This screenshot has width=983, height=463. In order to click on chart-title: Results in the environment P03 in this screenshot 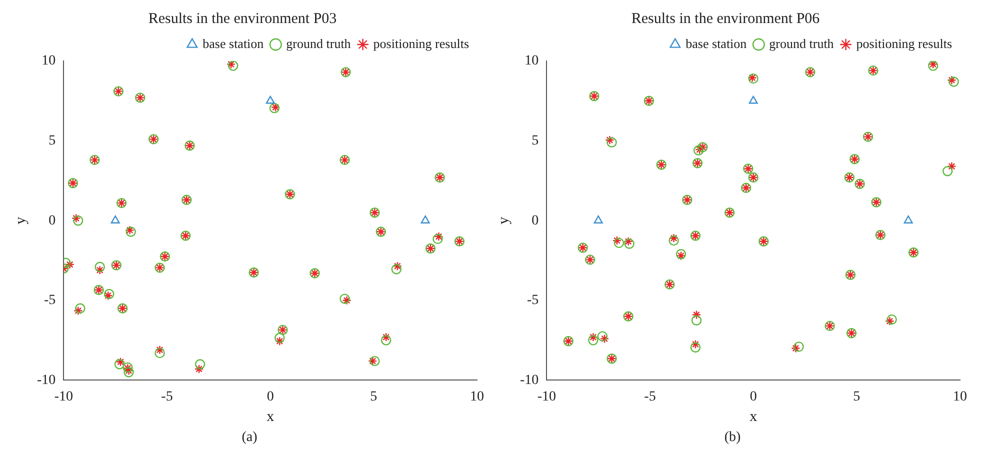, I will do `click(242, 18)`.